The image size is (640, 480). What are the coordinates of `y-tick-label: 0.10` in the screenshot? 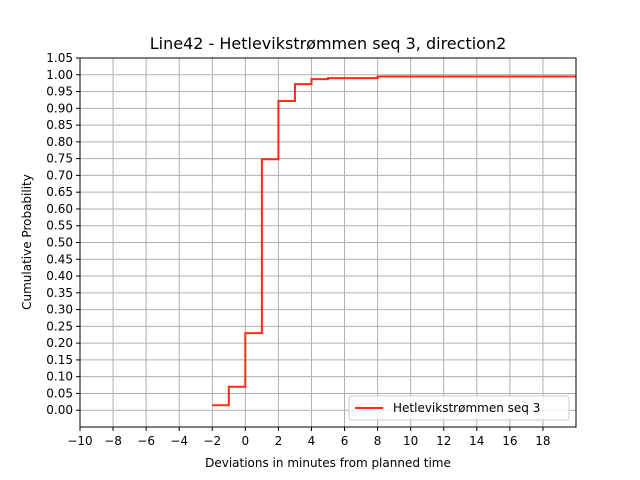 It's located at (59, 377).